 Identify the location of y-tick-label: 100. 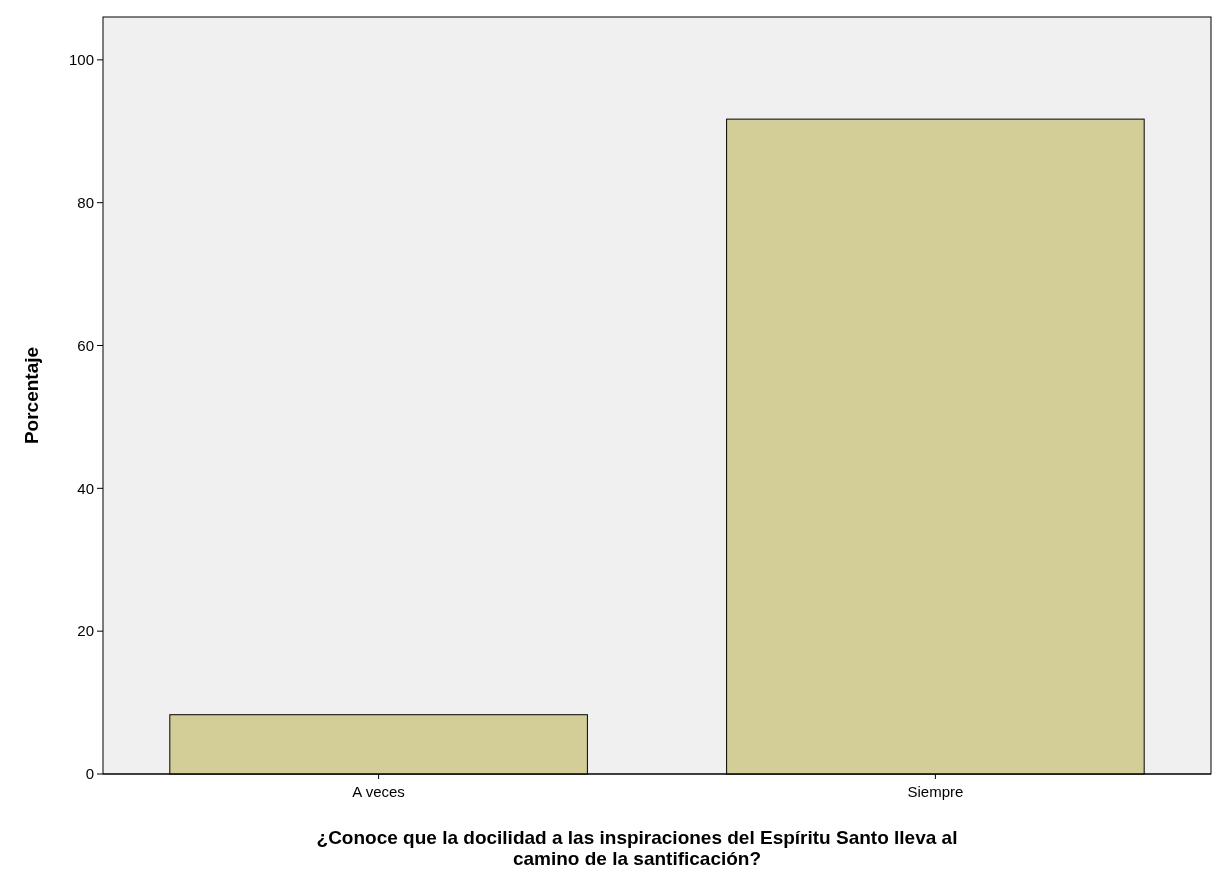
(81, 60).